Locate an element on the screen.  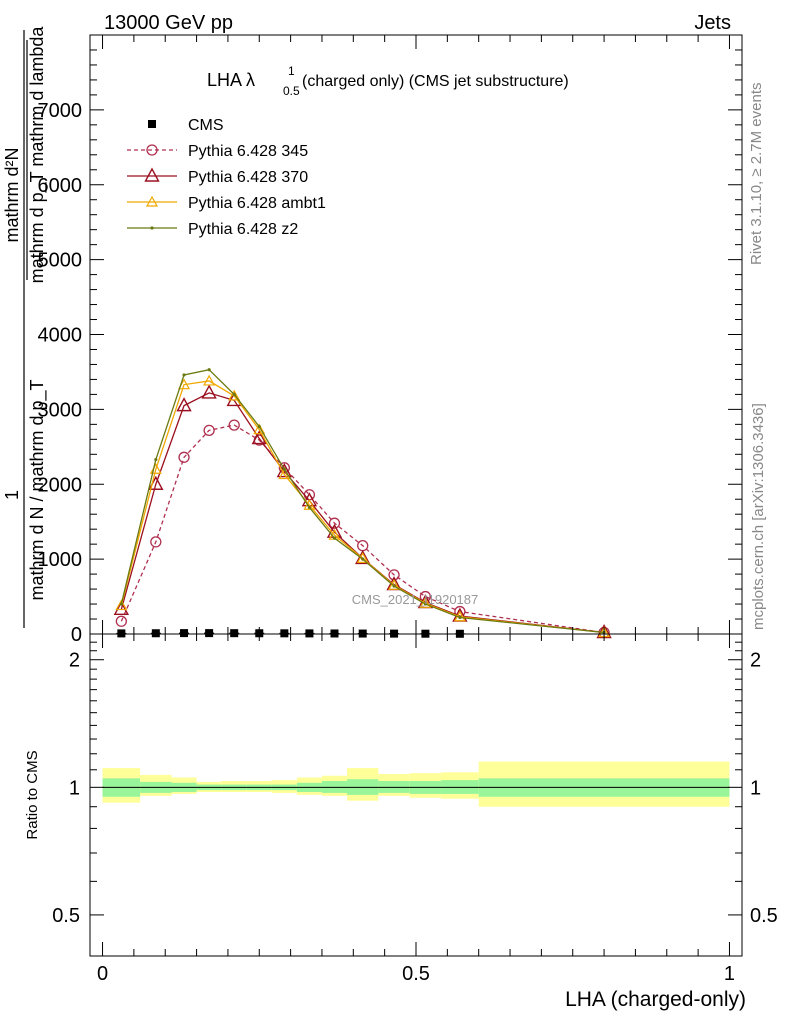
legend-entry-3: Pythia 6.428 ambt1 is located at coordinates (226, 203).